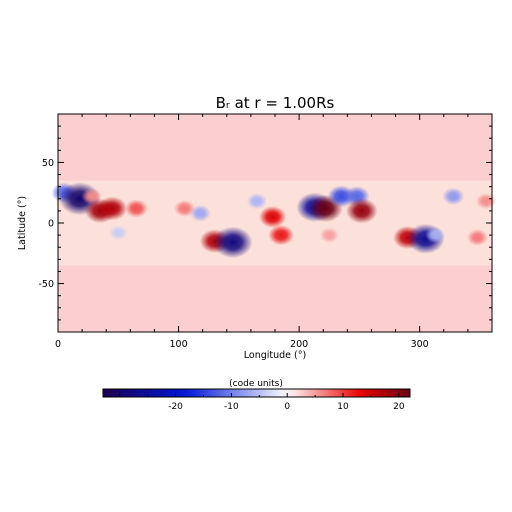 The height and width of the screenshot is (512, 512). What do you see at coordinates (256, 384) in the screenshot?
I see `colorbar-label: (code units)` at bounding box center [256, 384].